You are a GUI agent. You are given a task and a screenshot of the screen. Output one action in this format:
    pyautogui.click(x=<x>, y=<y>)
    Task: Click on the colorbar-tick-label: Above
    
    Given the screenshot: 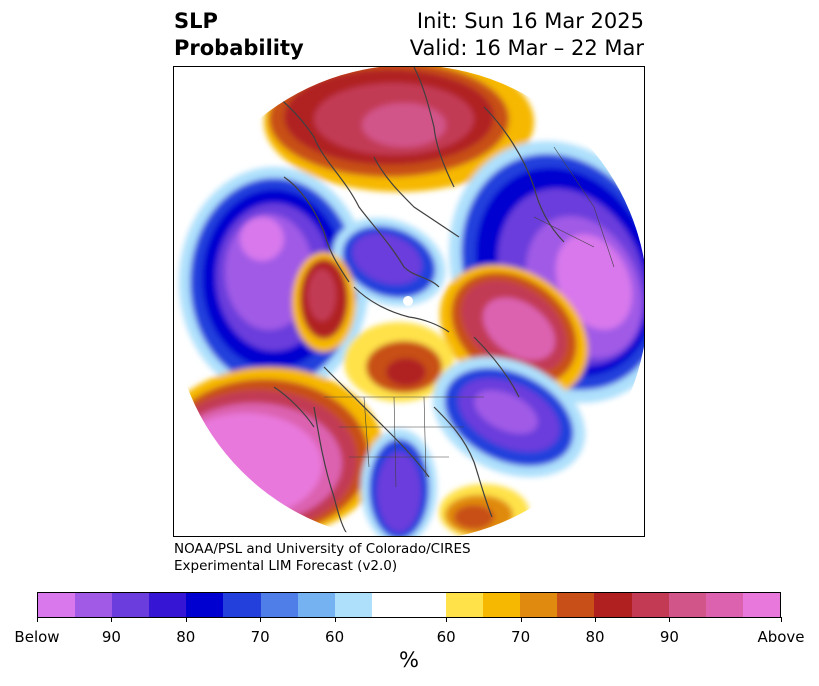 What is the action you would take?
    pyautogui.click(x=781, y=637)
    